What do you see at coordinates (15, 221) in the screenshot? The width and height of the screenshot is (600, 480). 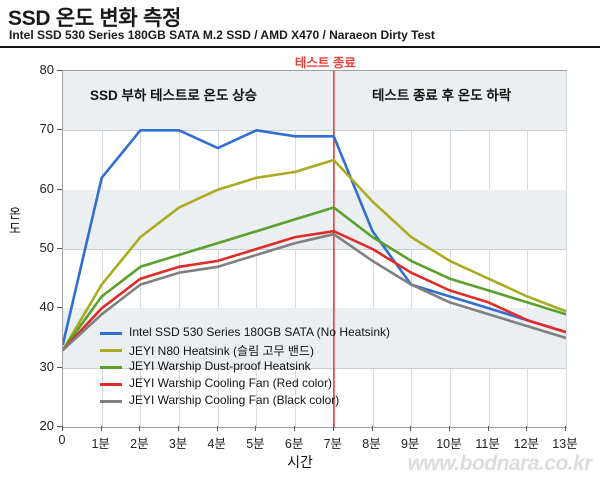 I see `y-axis-label: 온도` at bounding box center [15, 221].